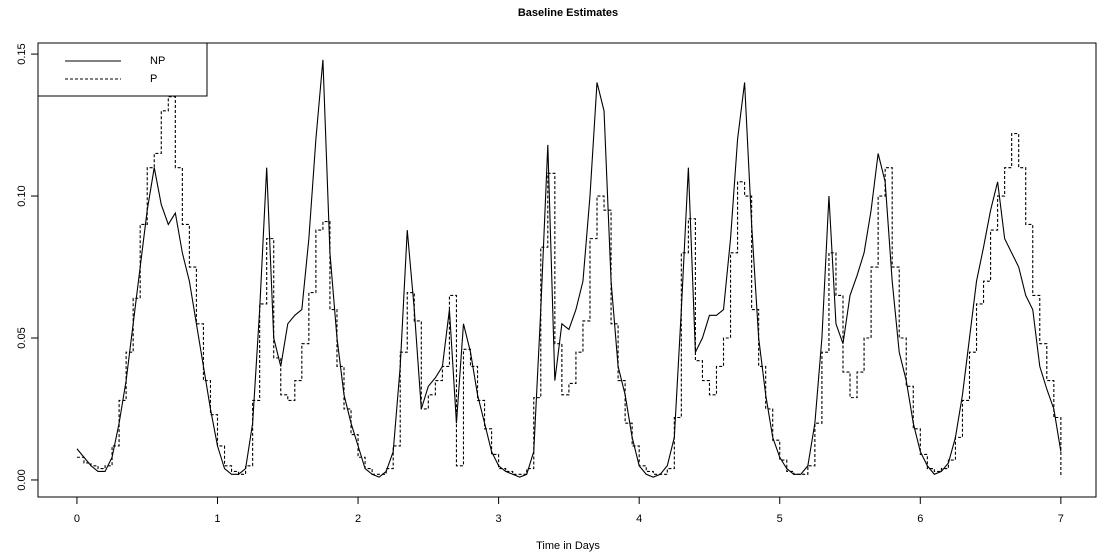 This screenshot has width=1097, height=554. Describe the element at coordinates (122, 69) in the screenshot. I see `legend-box` at that location.